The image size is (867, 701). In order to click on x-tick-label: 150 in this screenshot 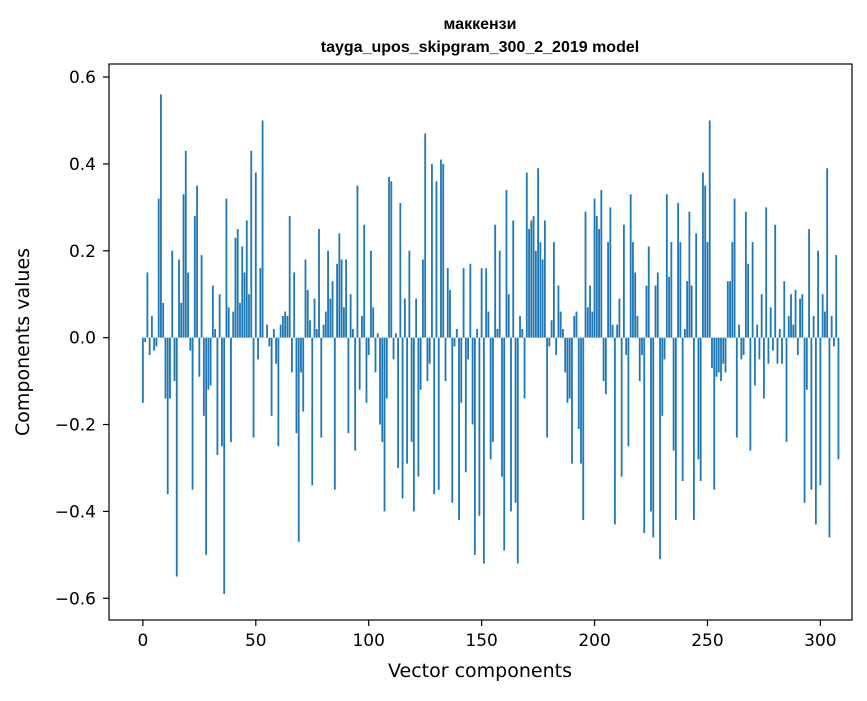, I will do `click(481, 641)`.